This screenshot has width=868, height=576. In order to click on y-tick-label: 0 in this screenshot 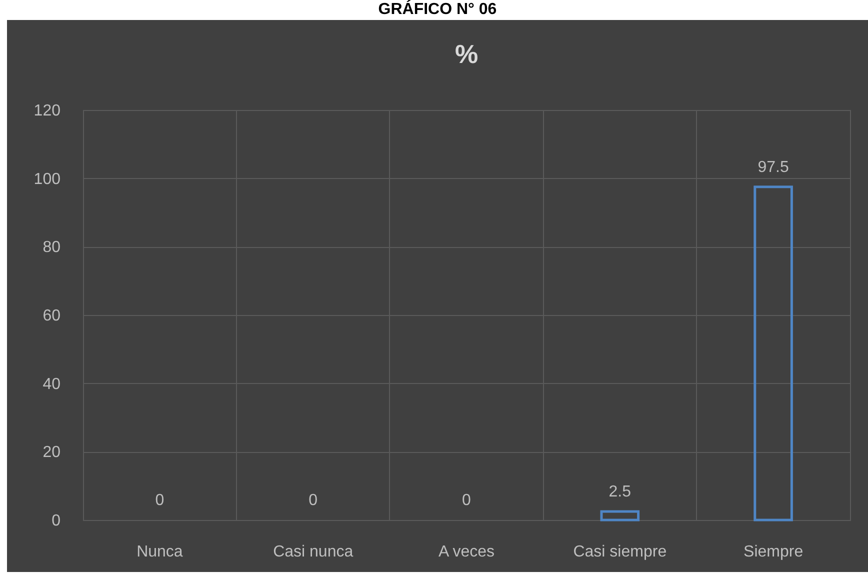, I will do `click(56, 521)`.